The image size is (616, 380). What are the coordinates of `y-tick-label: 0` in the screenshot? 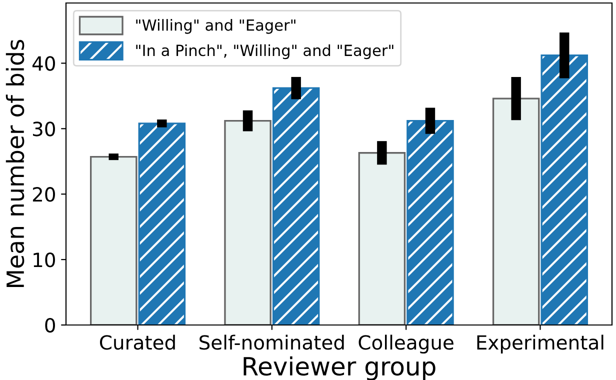 It's located at (50, 325).